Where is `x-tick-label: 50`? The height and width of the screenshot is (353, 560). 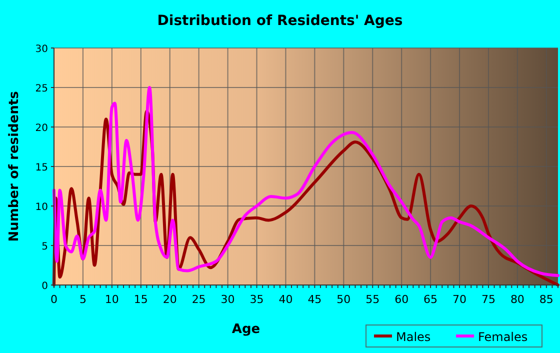
x-tick-label: 50 is located at coordinates (343, 299).